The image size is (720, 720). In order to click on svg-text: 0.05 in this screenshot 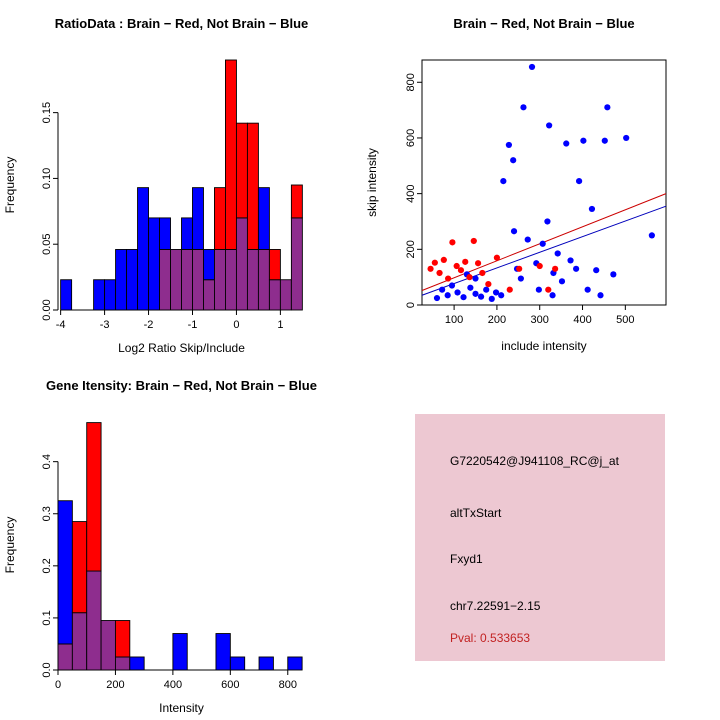, I will do `click(47, 243)`.